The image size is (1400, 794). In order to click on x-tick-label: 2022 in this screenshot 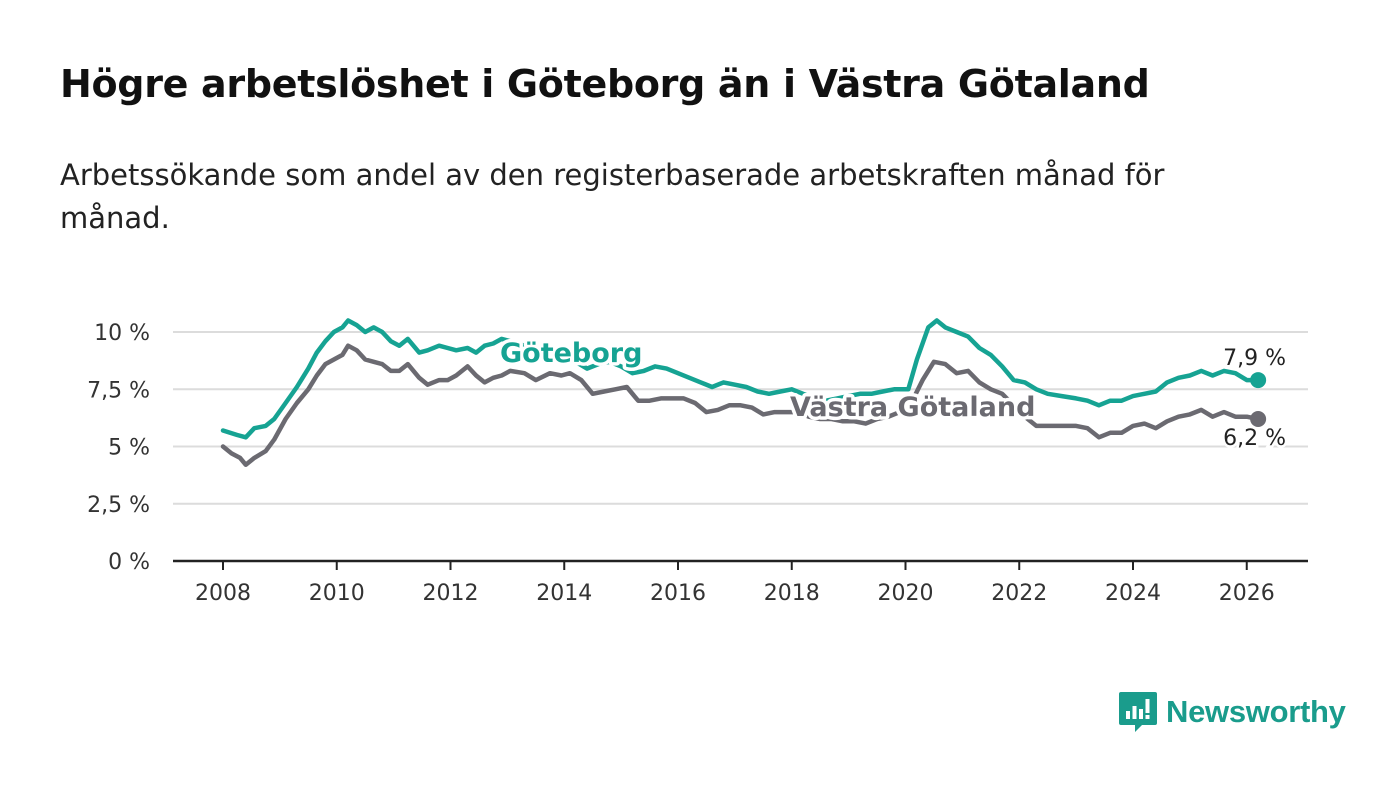, I will do `click(1019, 593)`.